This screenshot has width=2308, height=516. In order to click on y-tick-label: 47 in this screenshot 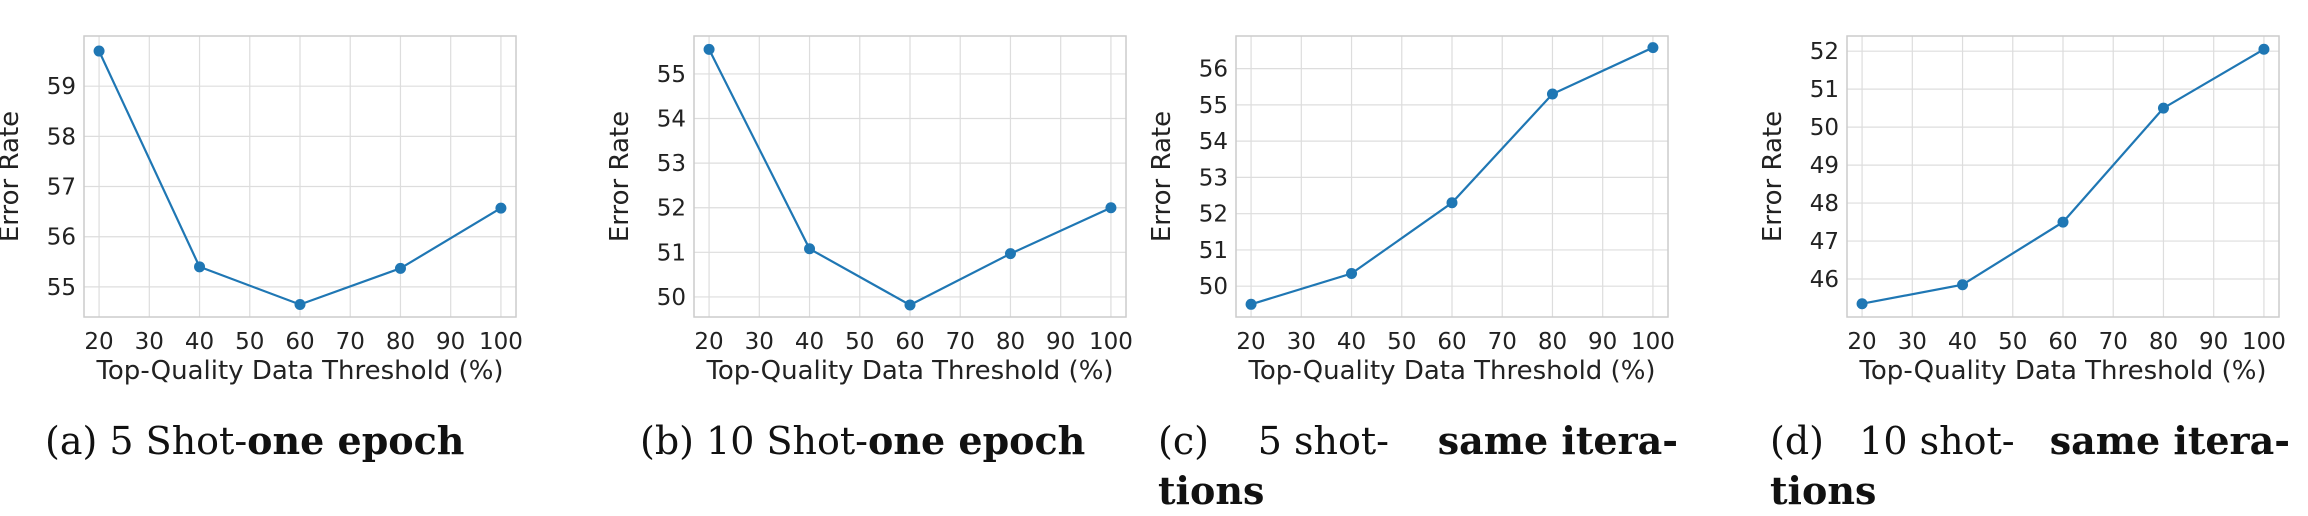, I will do `click(1824, 242)`.